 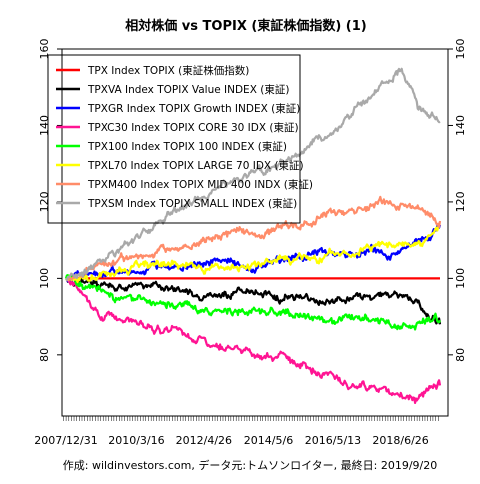 What do you see at coordinates (188, 89) in the screenshot?
I see `legend-label: TPXVA Index TOPIX Value INDEX (東証)` at bounding box center [188, 89].